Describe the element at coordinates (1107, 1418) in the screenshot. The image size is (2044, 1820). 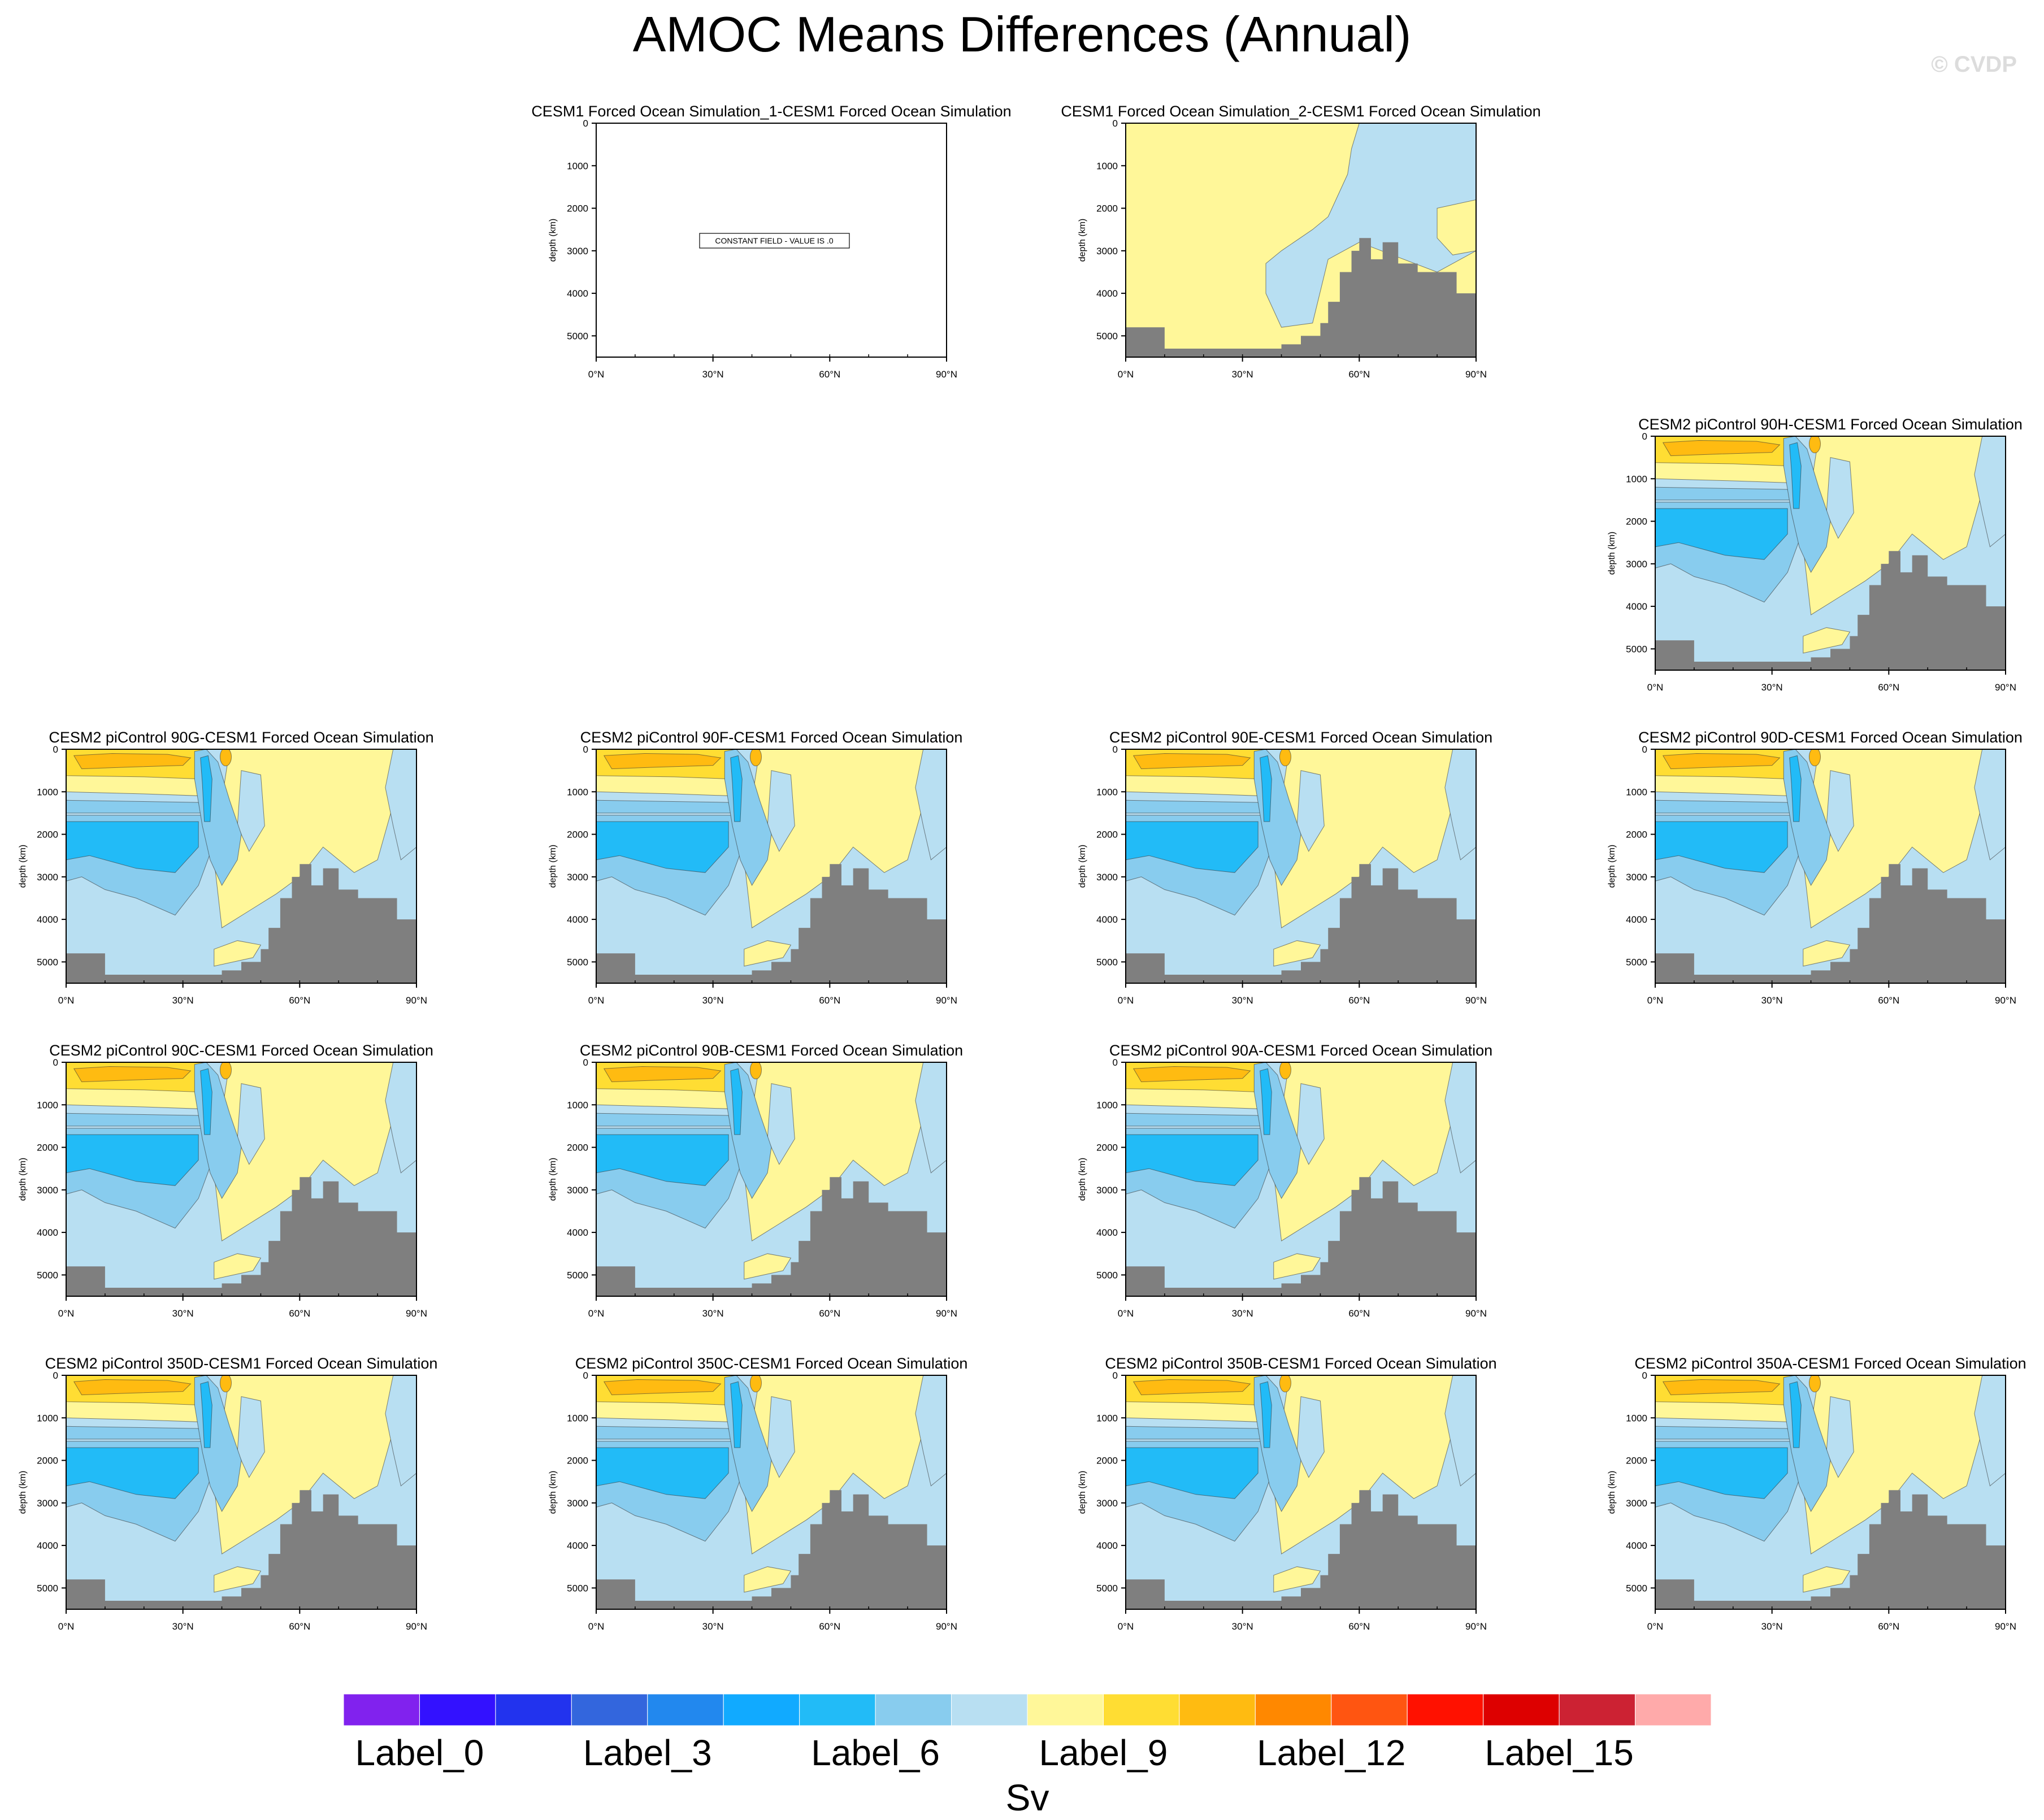
I see `panel-13-ytick-label: 1000` at that location.